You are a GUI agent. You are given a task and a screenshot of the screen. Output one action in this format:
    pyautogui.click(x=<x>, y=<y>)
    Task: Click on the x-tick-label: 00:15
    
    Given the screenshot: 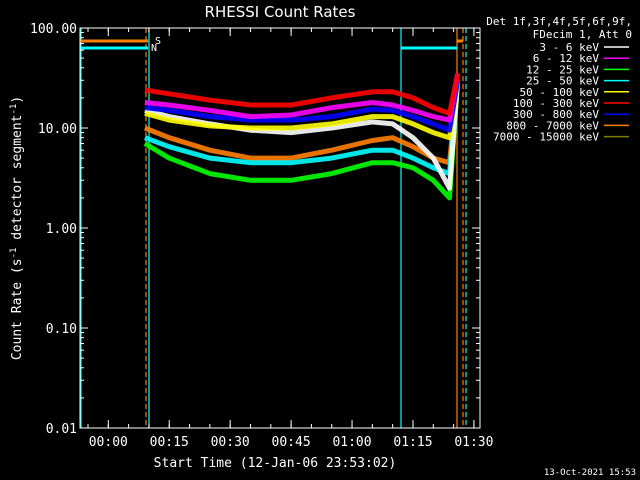 What is the action you would take?
    pyautogui.click(x=169, y=442)
    